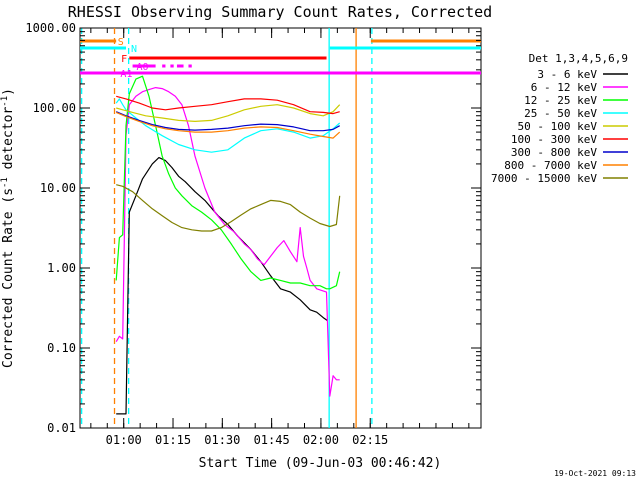 This screenshot has width=640, height=480. Describe the element at coordinates (54, 108) in the screenshot. I see `y-tick-label: 100.00` at that location.